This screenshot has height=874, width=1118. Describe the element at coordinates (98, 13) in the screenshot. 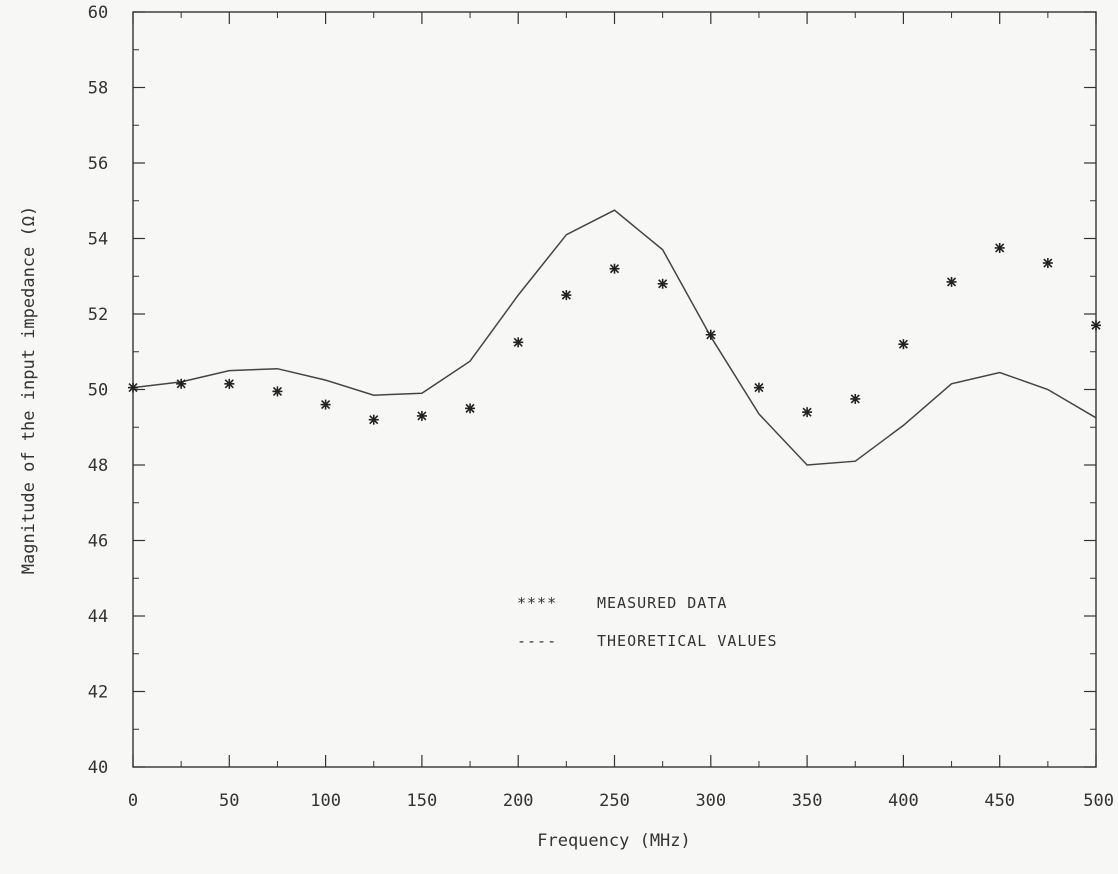

I see `y-tick-label: 60` at that location.